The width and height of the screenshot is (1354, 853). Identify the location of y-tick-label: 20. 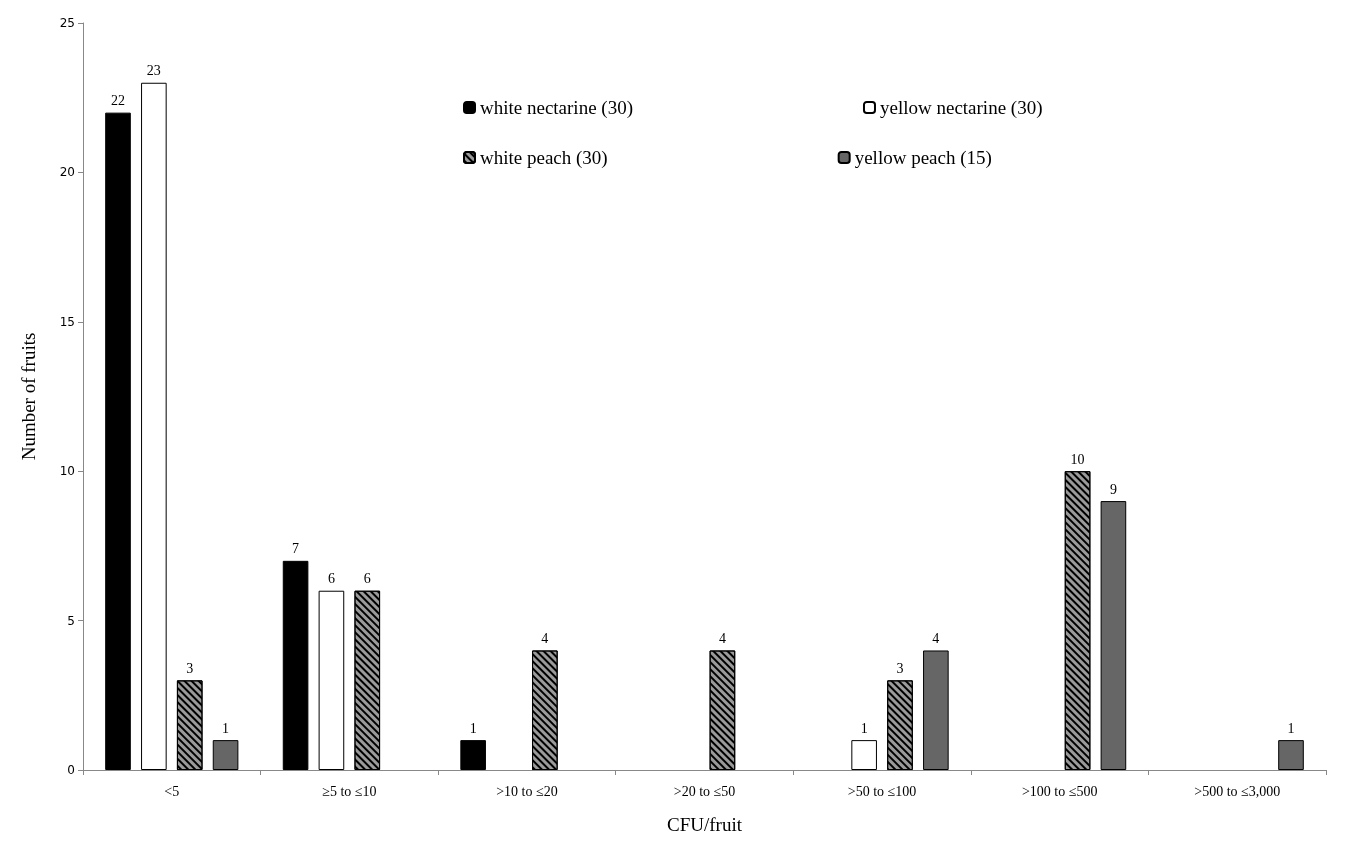
(67, 172).